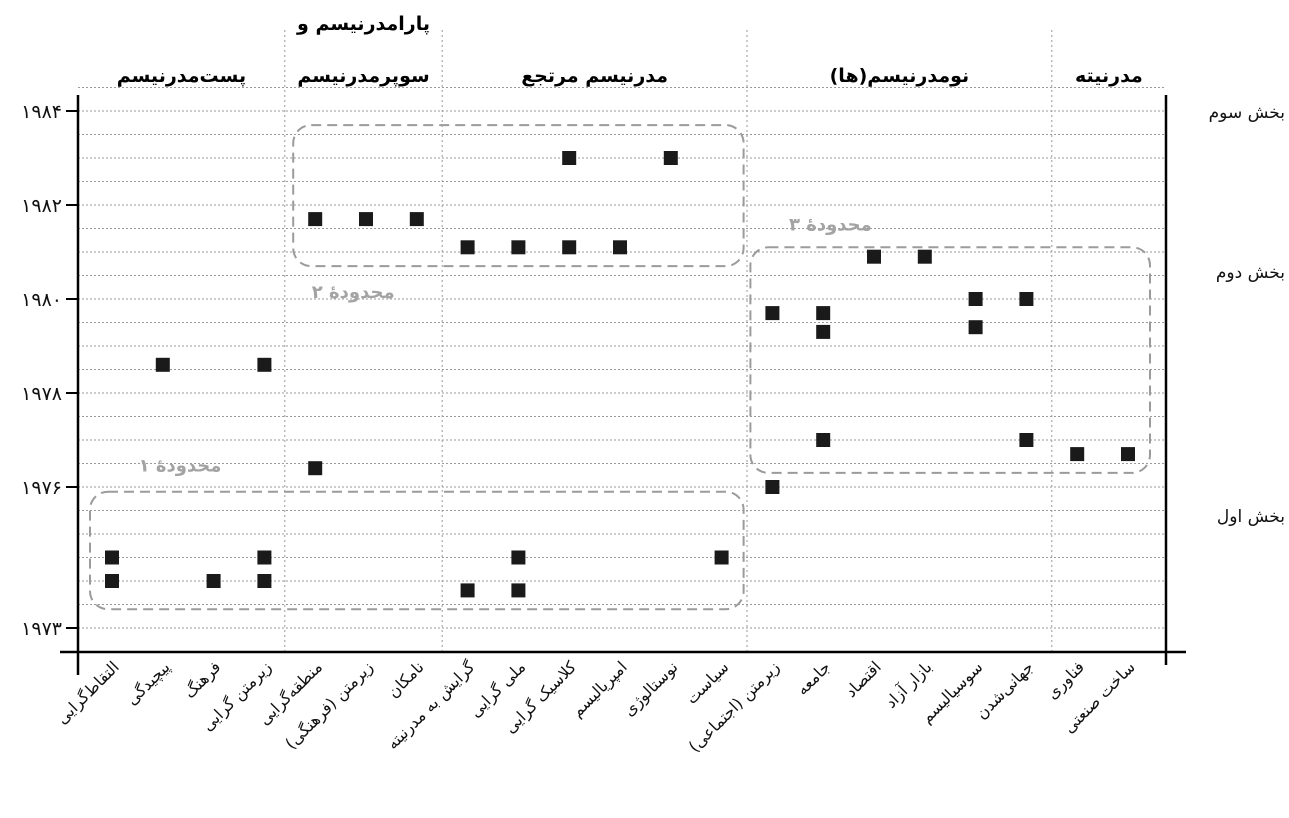 The height and width of the screenshot is (818, 1289). What do you see at coordinates (1251, 517) in the screenshot?
I see `section-label: بخش اول` at bounding box center [1251, 517].